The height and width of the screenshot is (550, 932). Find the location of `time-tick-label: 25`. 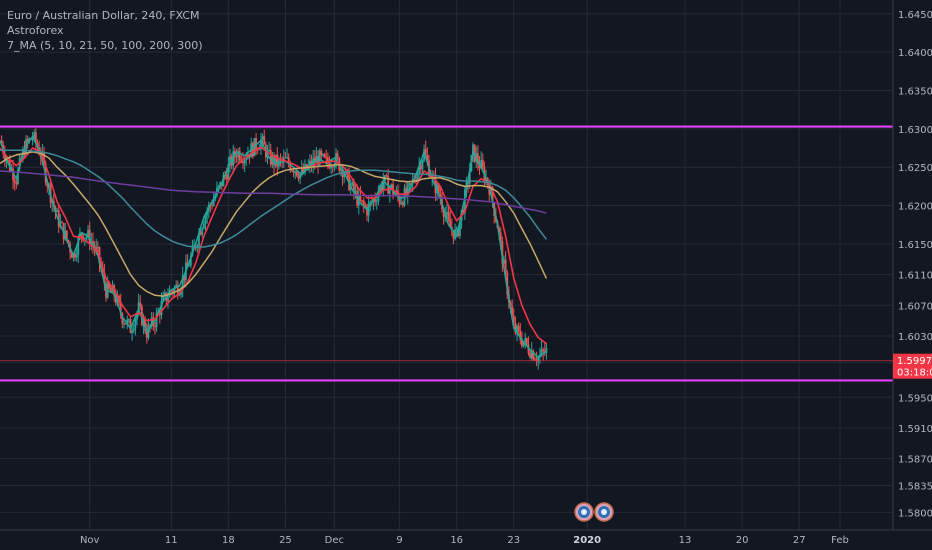

time-tick-label: 25 is located at coordinates (285, 540).